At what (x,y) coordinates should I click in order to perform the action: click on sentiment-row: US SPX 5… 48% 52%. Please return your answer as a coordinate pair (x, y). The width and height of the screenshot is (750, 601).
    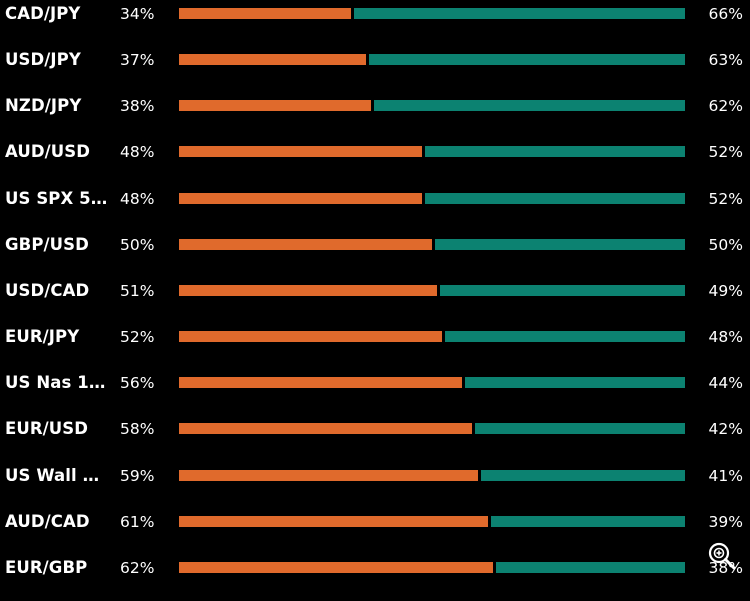
    Looking at the image, I should click on (375, 209).